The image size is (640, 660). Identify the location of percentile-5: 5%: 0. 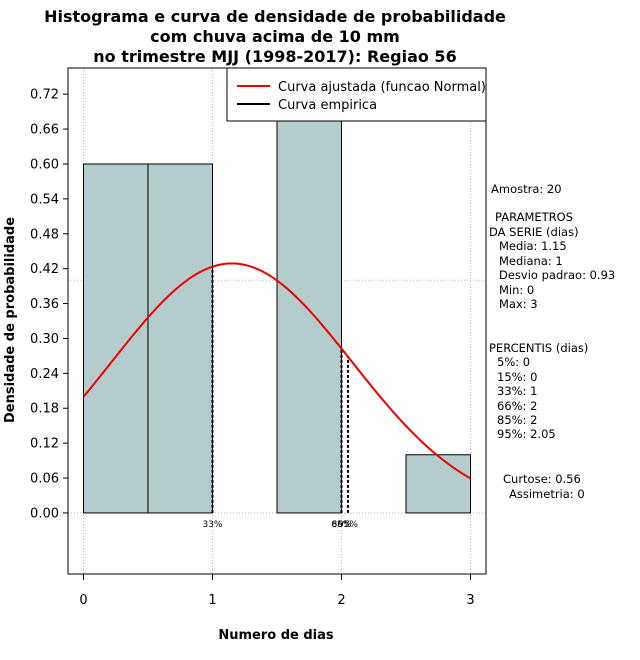
(514, 362).